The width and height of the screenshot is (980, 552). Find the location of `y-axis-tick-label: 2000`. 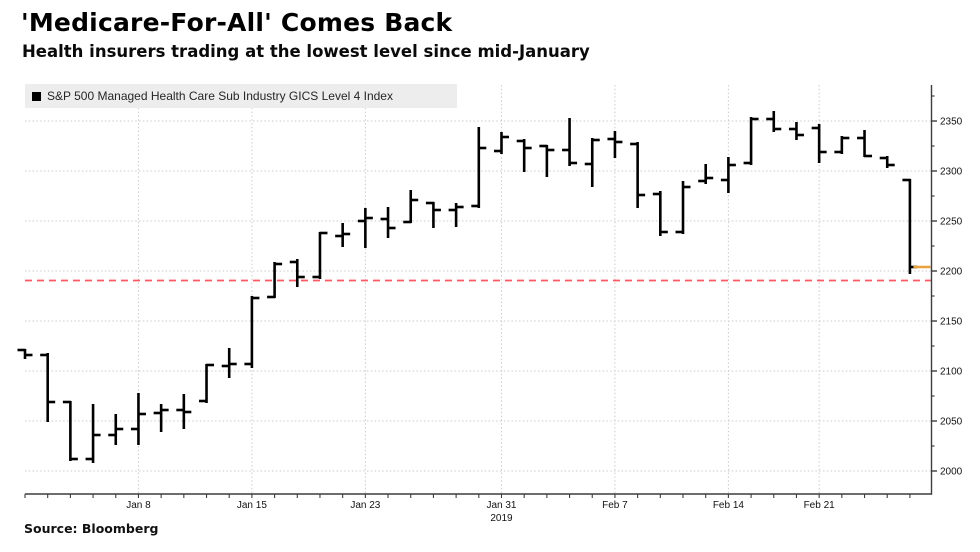

y-axis-tick-label: 2000 is located at coordinates (951, 472).